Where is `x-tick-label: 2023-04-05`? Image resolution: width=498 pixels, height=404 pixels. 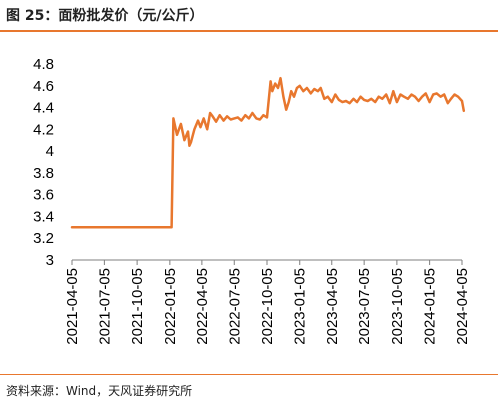
x-tick-label: 2023-04-05 is located at coordinates (332, 306).